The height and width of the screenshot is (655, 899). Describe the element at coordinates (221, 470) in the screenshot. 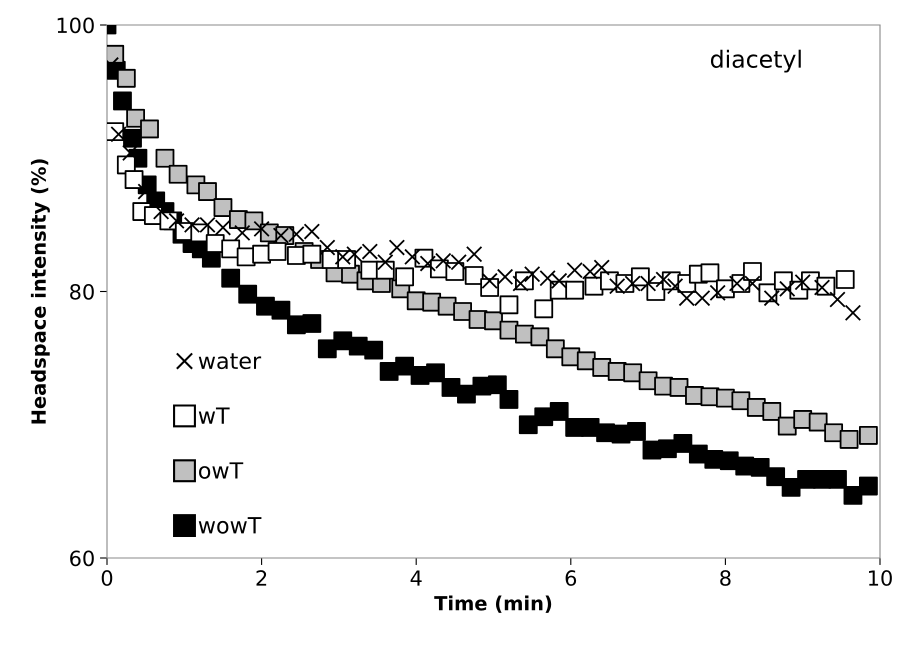

I see `legend-label: owT` at that location.